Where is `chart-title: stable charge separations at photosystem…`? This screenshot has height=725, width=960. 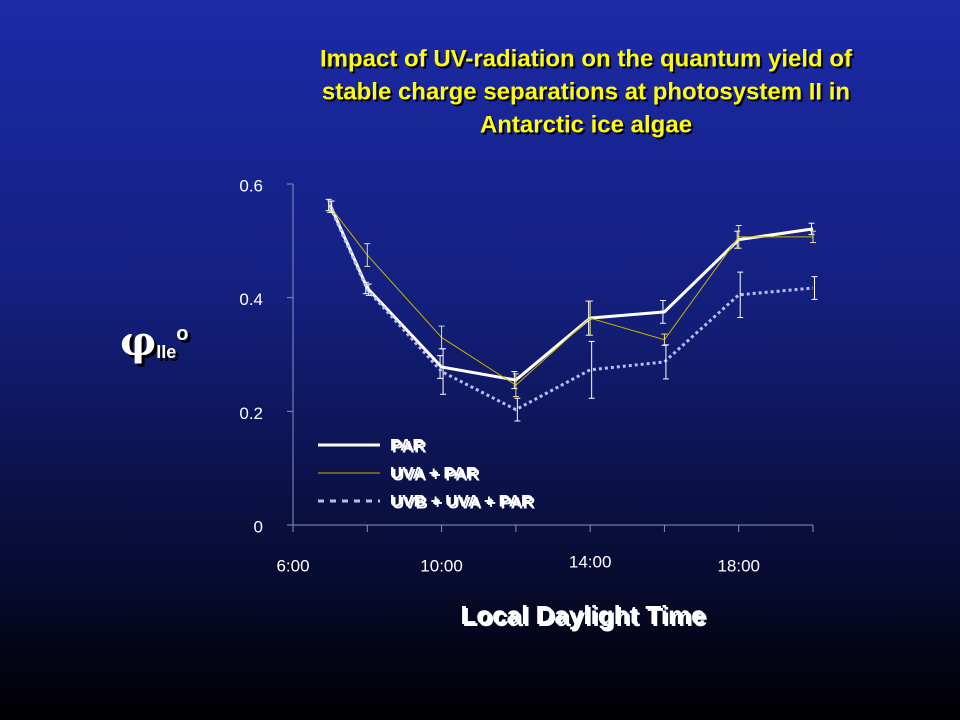
chart-title: stable charge separations at photosystem… is located at coordinates (586, 91).